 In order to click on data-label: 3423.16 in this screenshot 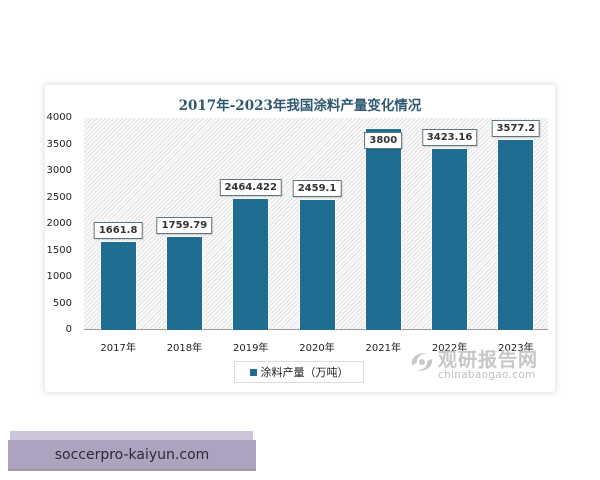, I will do `click(449, 137)`.